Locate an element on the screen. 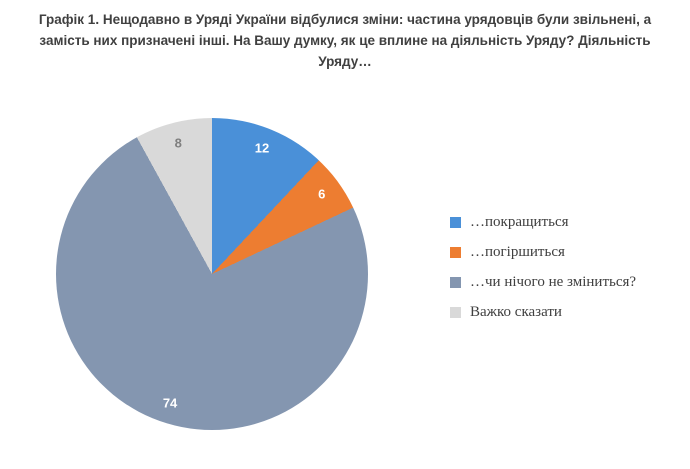 This screenshot has height=469, width=690. data-label: 6 is located at coordinates (322, 194).